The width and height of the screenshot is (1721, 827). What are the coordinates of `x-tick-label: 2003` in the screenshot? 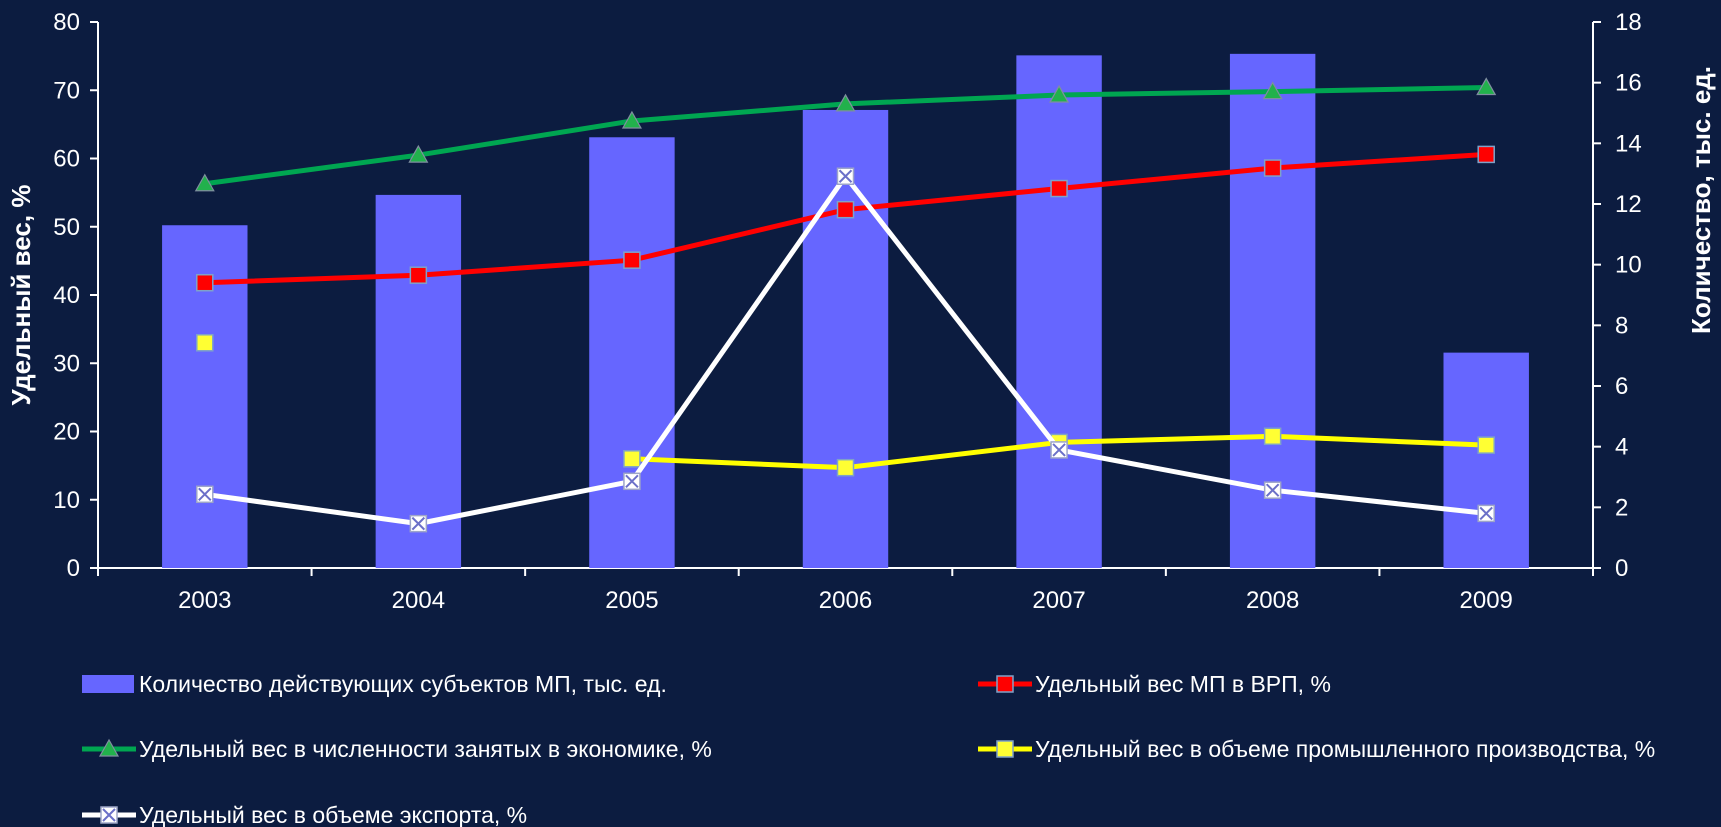 It's located at (204, 600).